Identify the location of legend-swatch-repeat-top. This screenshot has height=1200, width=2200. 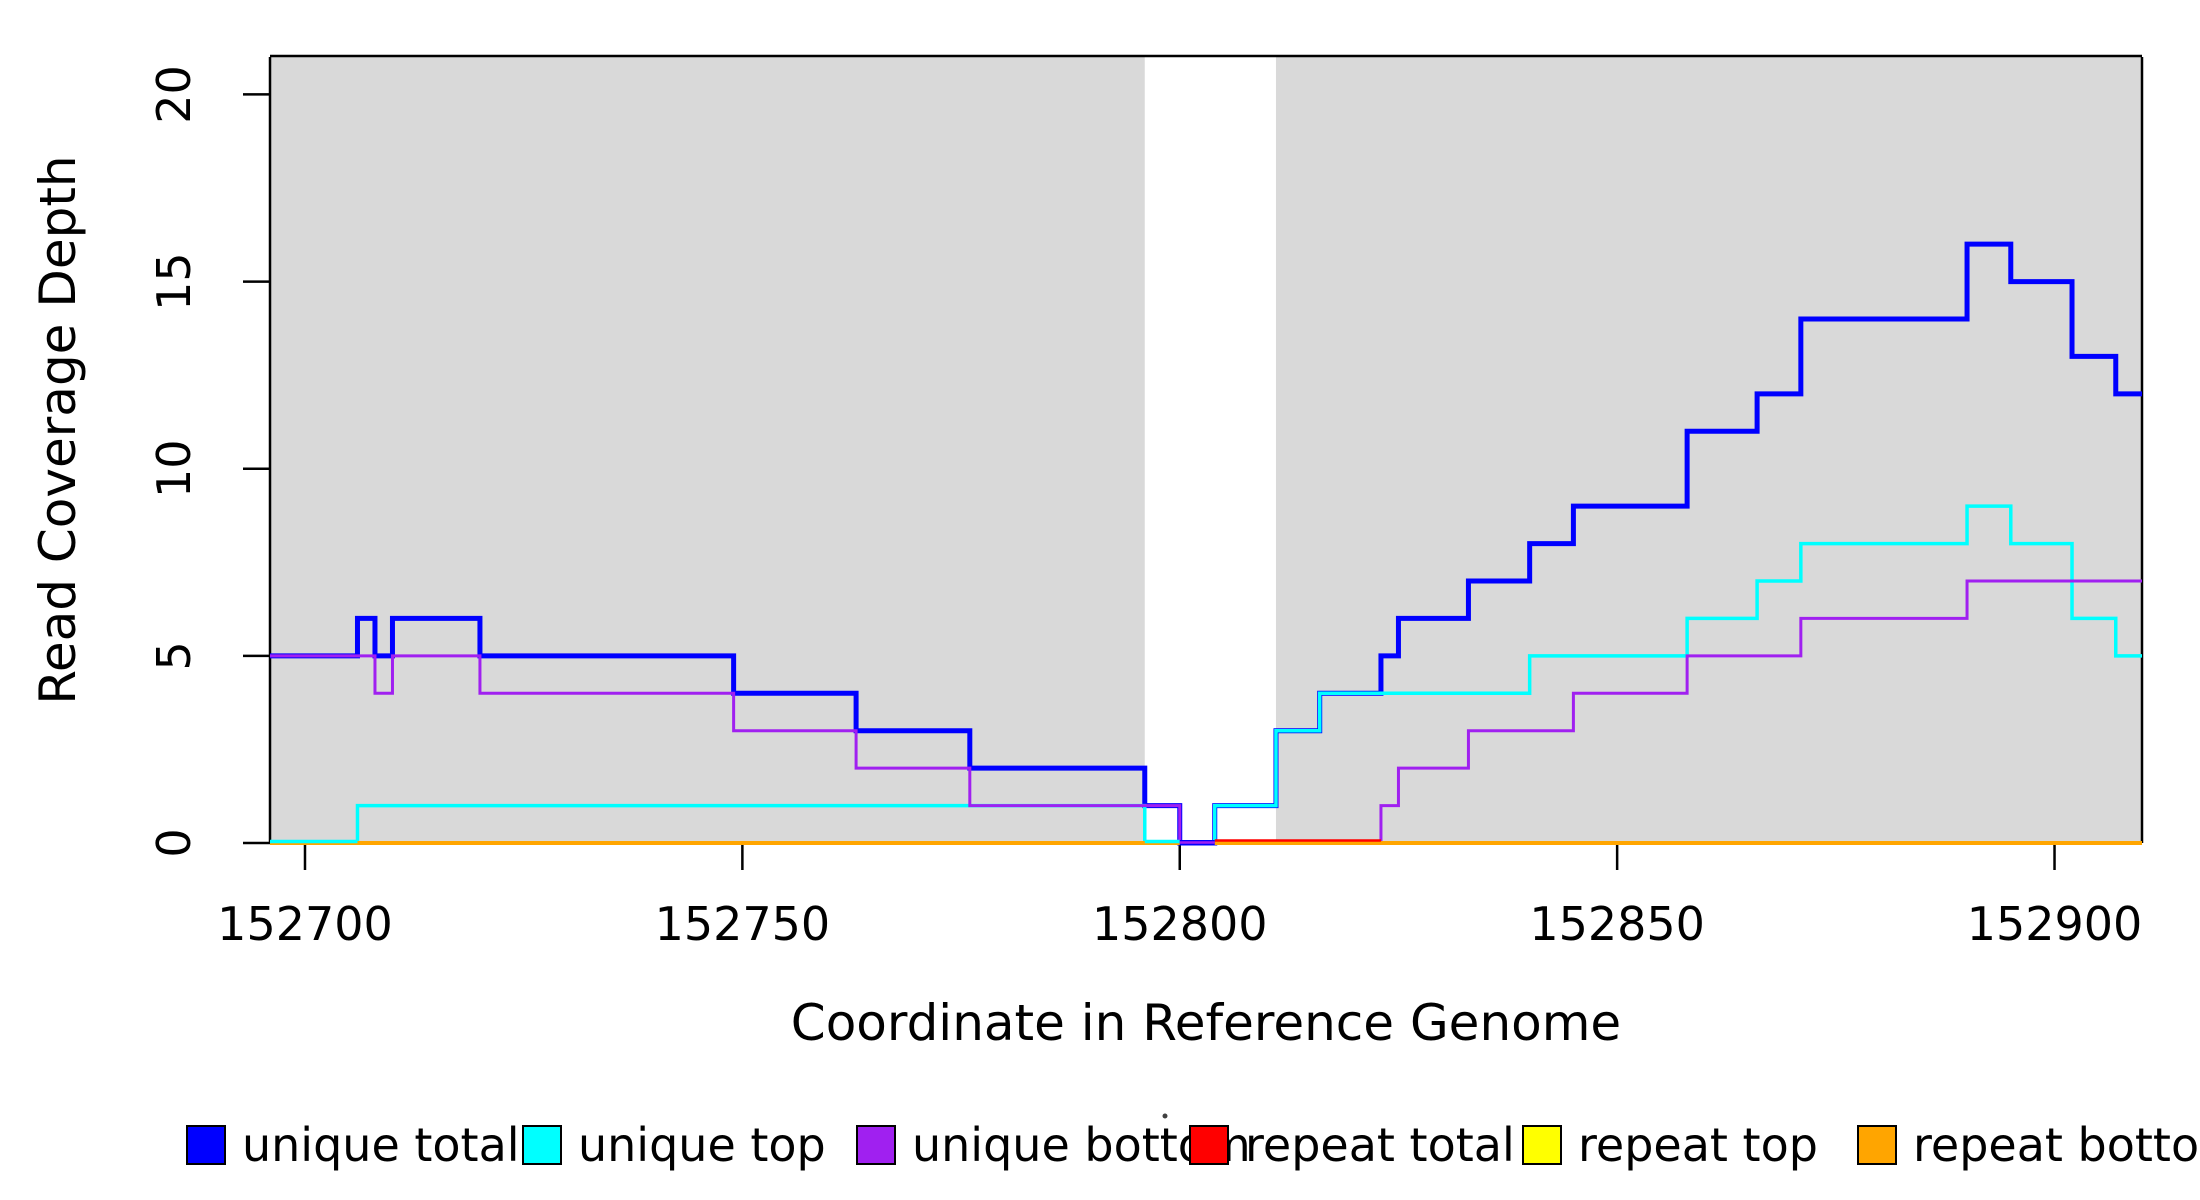
(1542, 1145).